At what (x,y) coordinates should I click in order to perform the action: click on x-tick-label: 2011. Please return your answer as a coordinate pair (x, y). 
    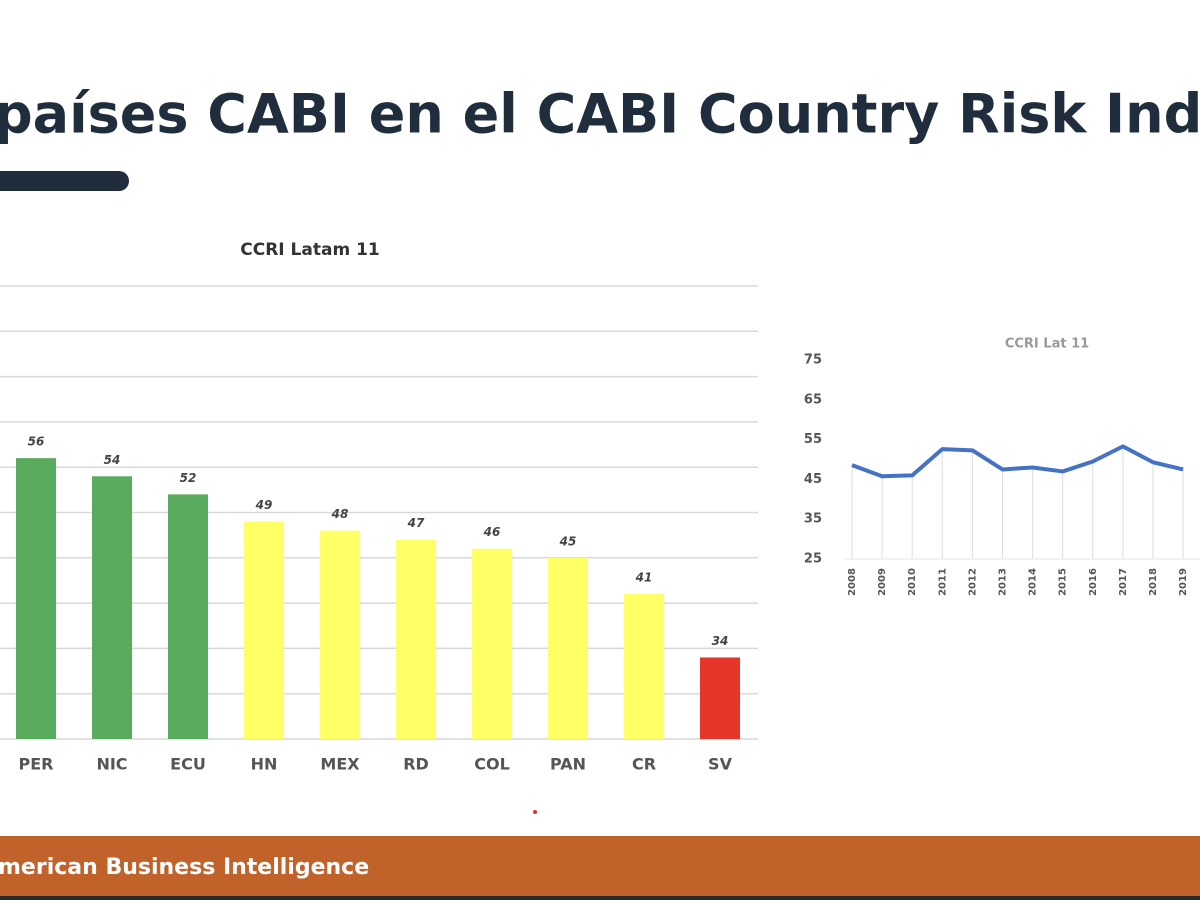
    Looking at the image, I should click on (942, 582).